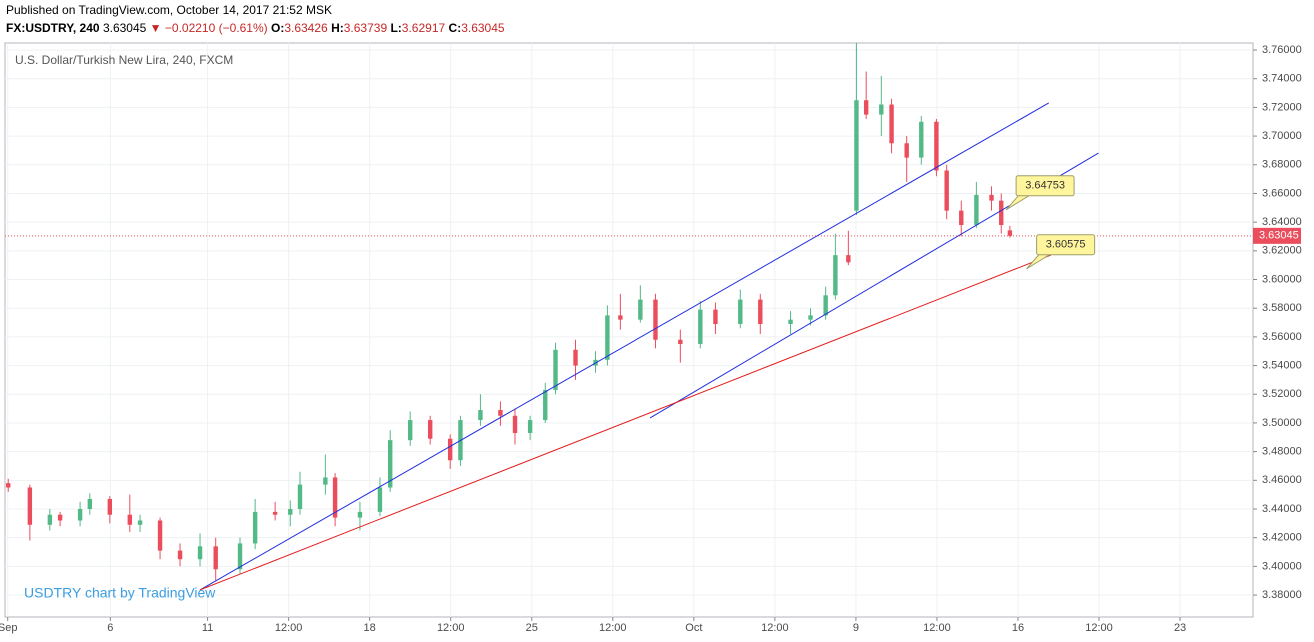 The width and height of the screenshot is (1314, 642). Describe the element at coordinates (1282, 222) in the screenshot. I see `y-tick-label: 3.64000` at that location.